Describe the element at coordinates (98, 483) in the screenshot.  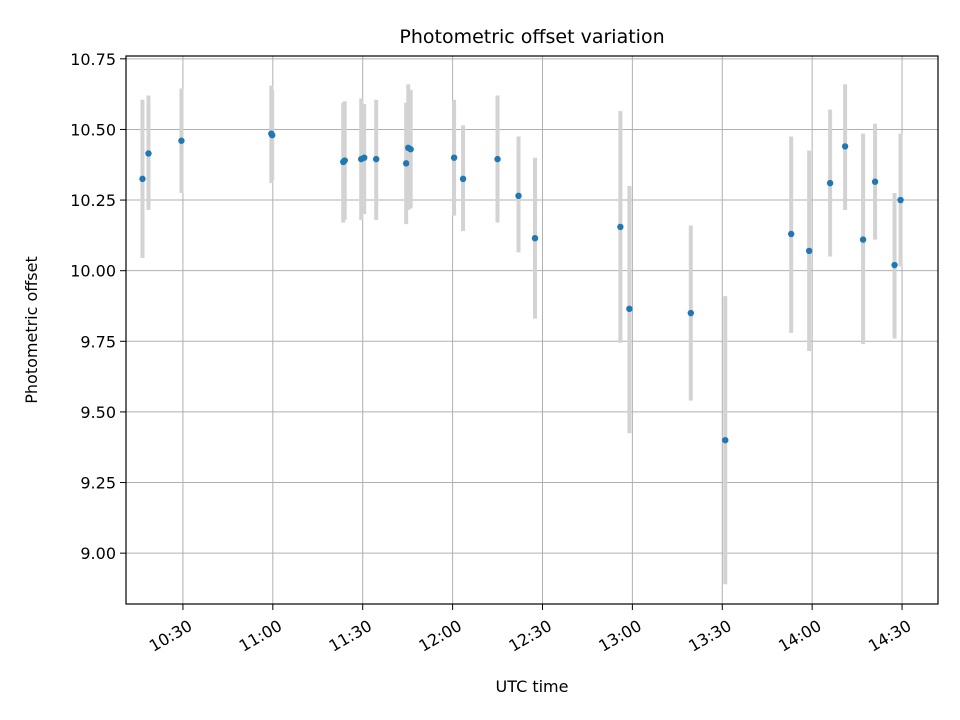
I see `y-tick-label: 9.25` at that location.